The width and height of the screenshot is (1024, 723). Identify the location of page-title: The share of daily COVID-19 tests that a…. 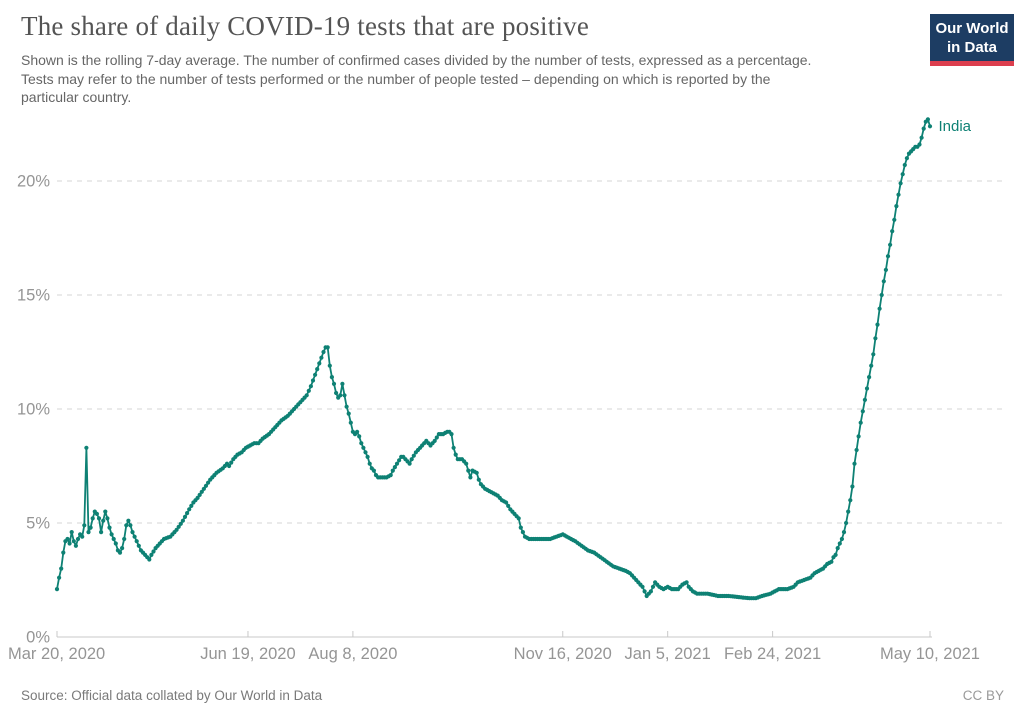
(305, 26).